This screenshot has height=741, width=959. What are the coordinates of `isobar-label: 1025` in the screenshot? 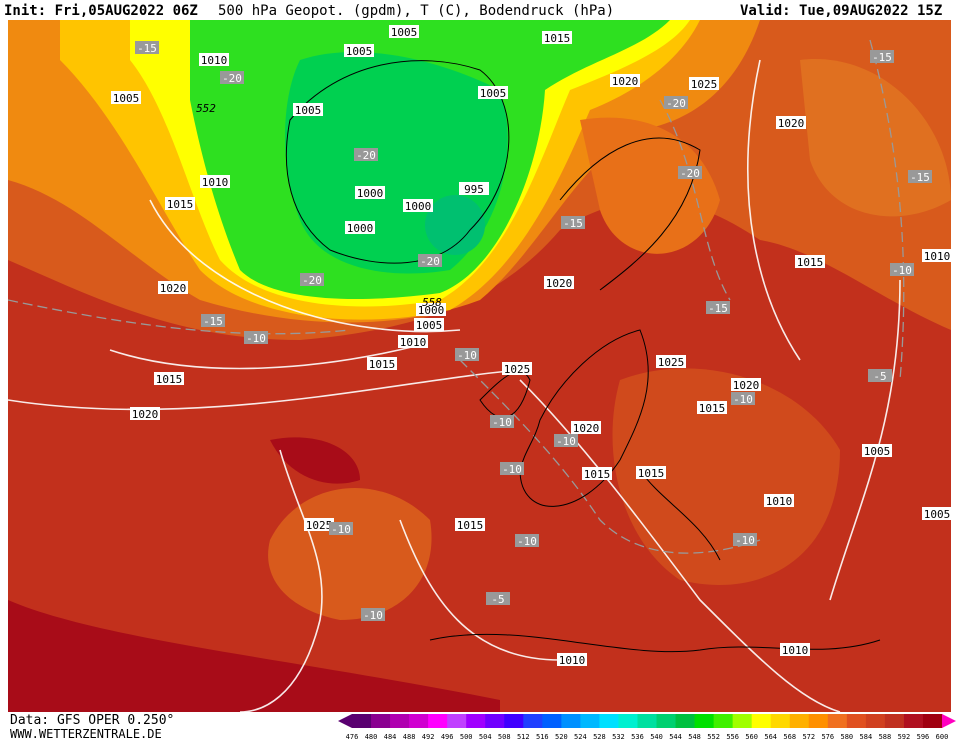 It's located at (671, 362).